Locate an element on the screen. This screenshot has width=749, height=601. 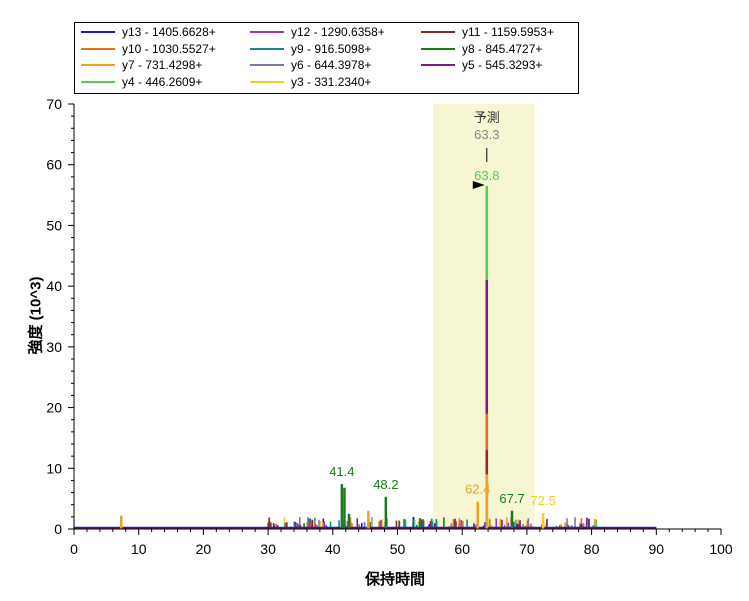
x-axis-label: 保持時間 is located at coordinates (394, 579).